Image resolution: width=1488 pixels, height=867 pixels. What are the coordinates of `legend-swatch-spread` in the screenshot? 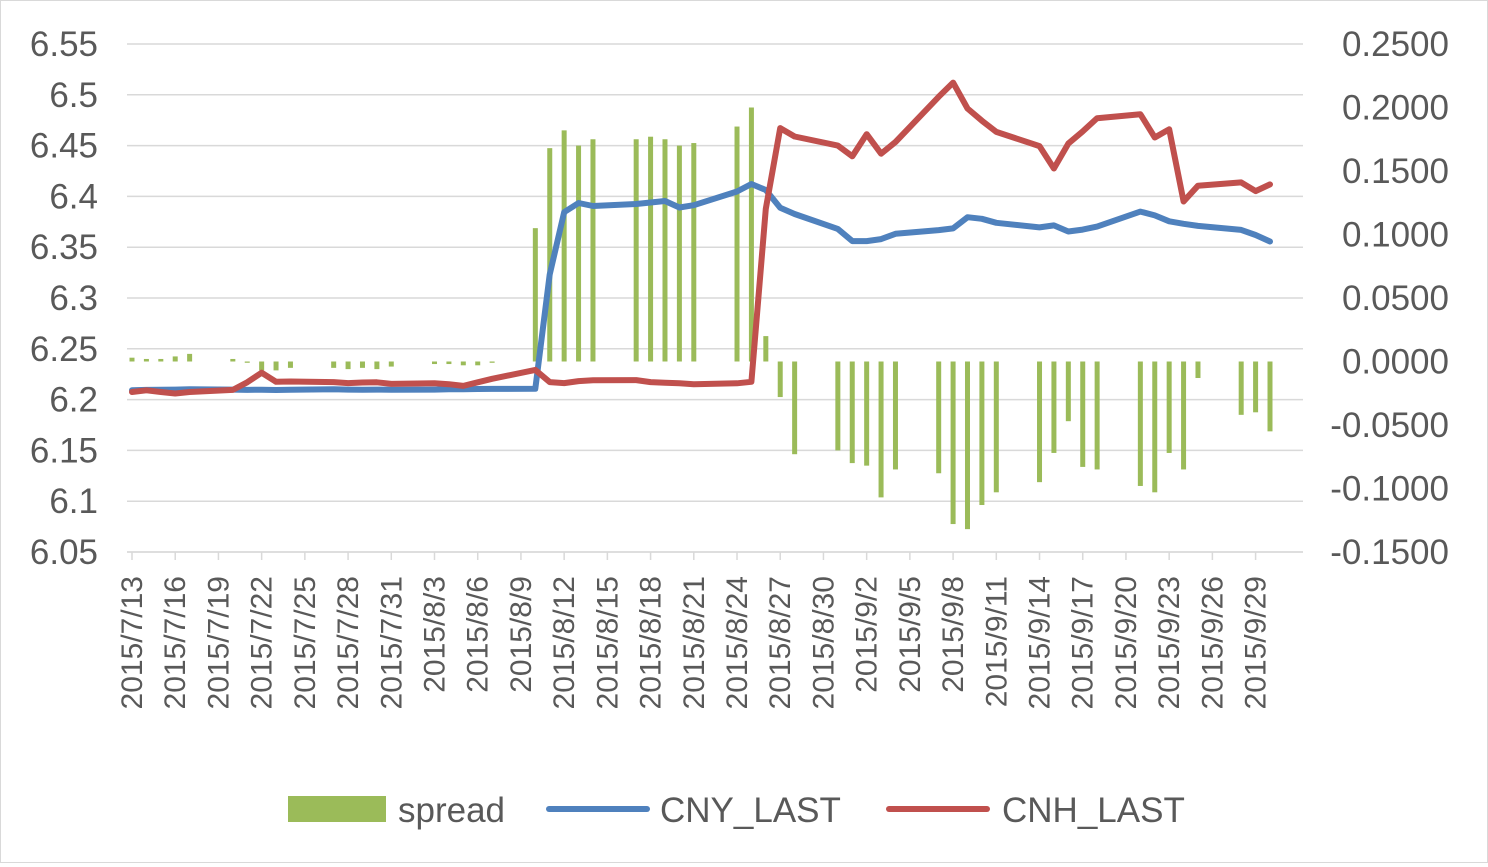 It's located at (337, 809).